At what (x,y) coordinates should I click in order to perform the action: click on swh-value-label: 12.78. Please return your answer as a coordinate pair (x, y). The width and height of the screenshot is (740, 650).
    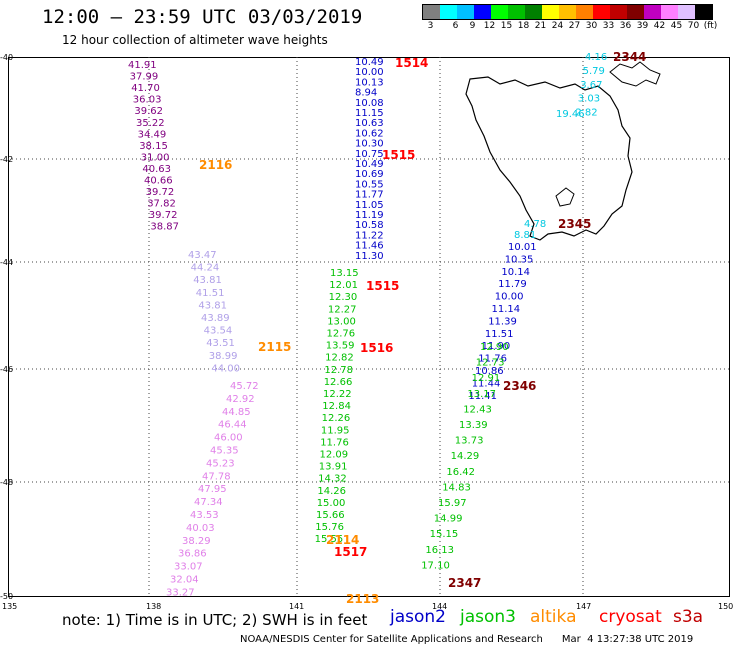
    Looking at the image, I should click on (338, 370).